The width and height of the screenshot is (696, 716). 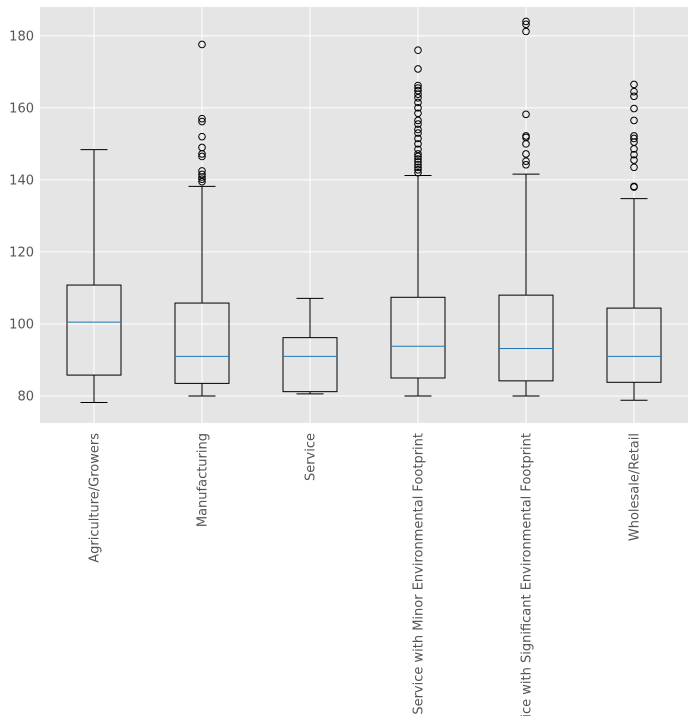 What do you see at coordinates (95, 498) in the screenshot?
I see `x-tick-label: Agriculture/Growers` at bounding box center [95, 498].